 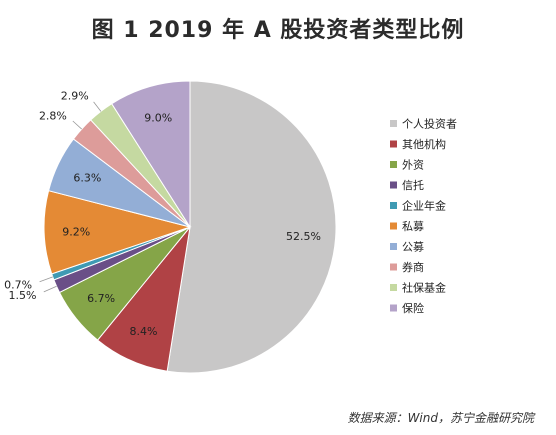 I want to click on legend-label-6: 公募, so click(x=413, y=247).